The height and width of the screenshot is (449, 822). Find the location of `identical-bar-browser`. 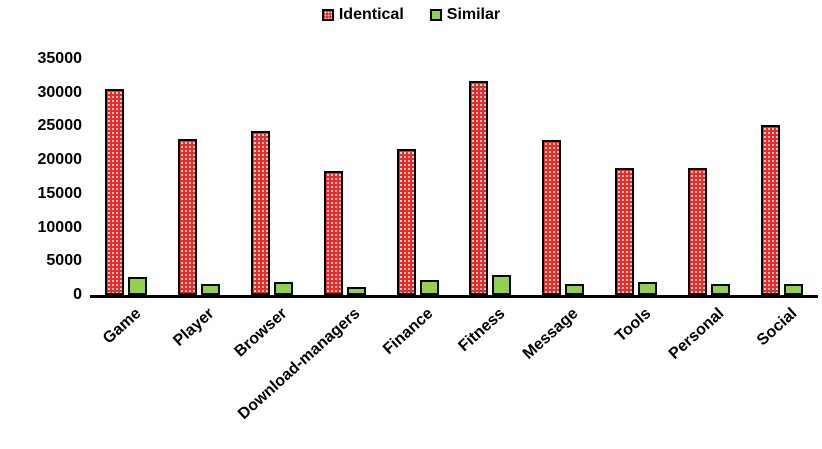

identical-bar-browser is located at coordinates (260, 213).